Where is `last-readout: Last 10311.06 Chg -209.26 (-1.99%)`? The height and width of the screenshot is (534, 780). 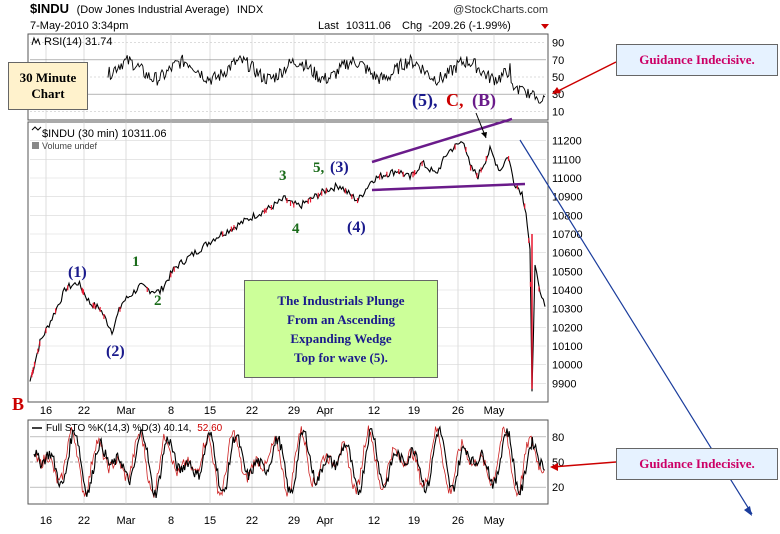
last-readout: Last 10311.06 Chg -209.26 (-1.99%) is located at coordinates (414, 26).